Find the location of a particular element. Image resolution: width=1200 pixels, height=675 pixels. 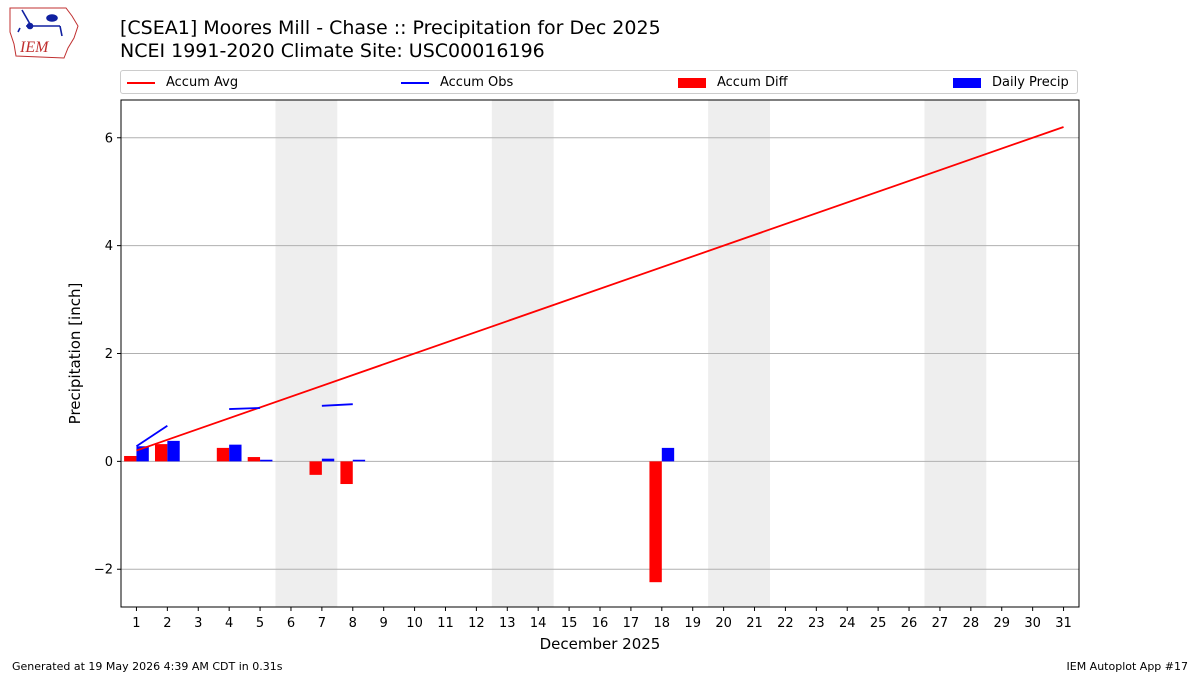

x-tick-label: 8 is located at coordinates (353, 623).